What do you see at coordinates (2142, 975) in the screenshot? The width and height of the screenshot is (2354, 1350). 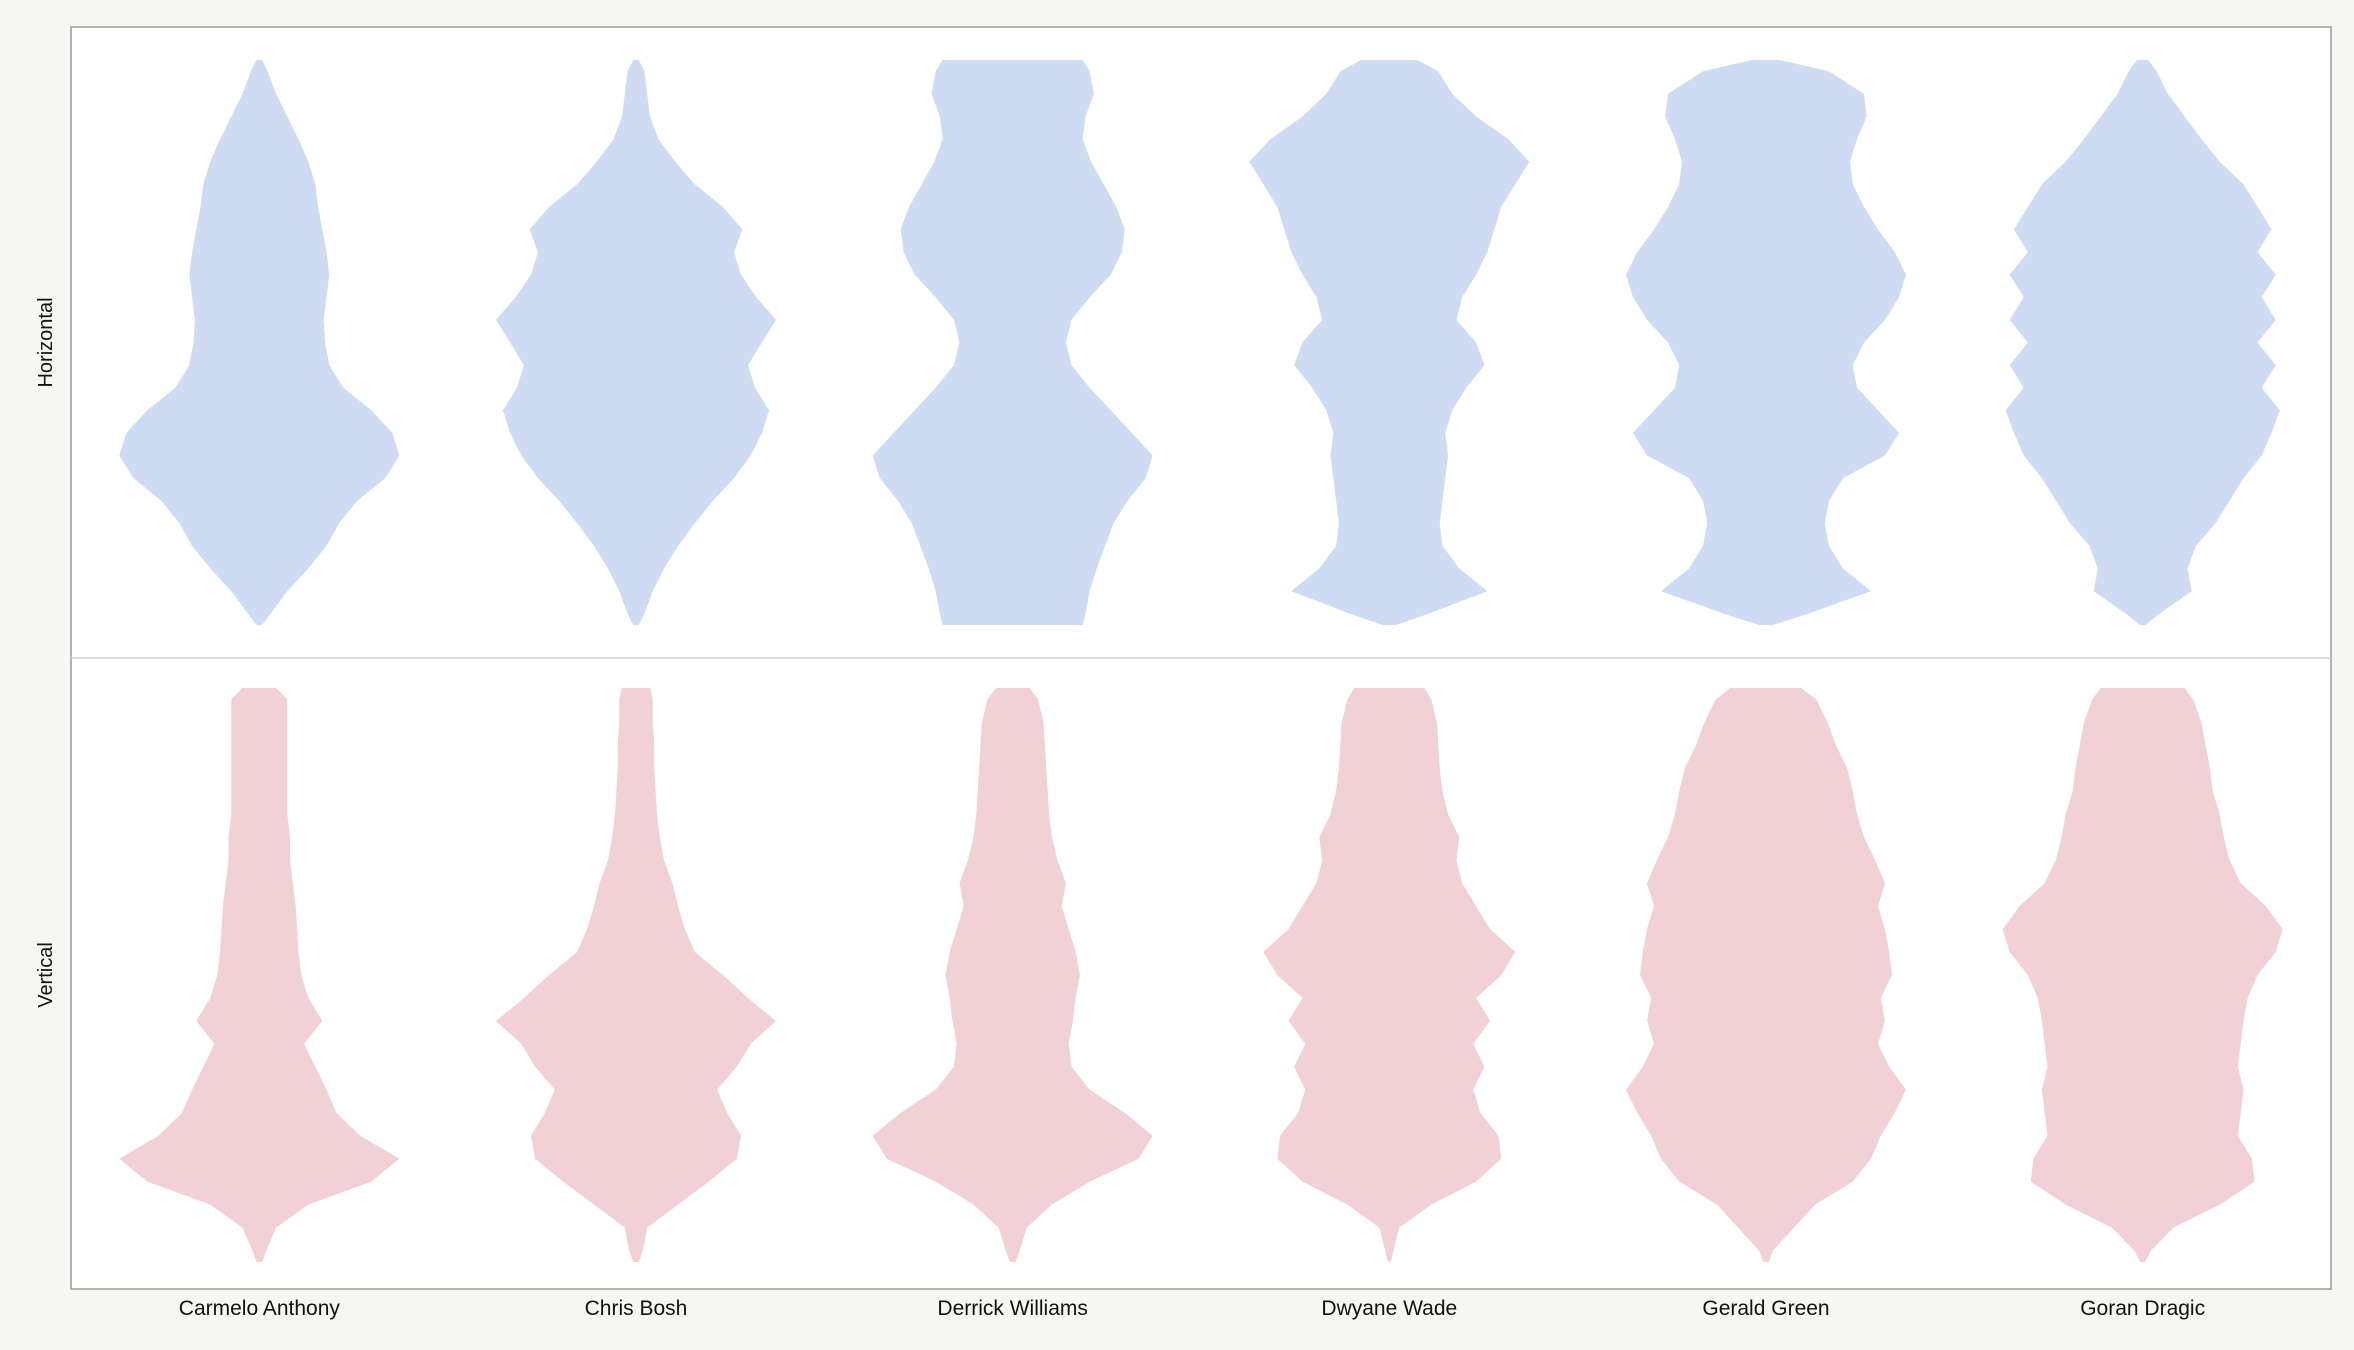 I see `violin-vertical-goran-dragic` at bounding box center [2142, 975].